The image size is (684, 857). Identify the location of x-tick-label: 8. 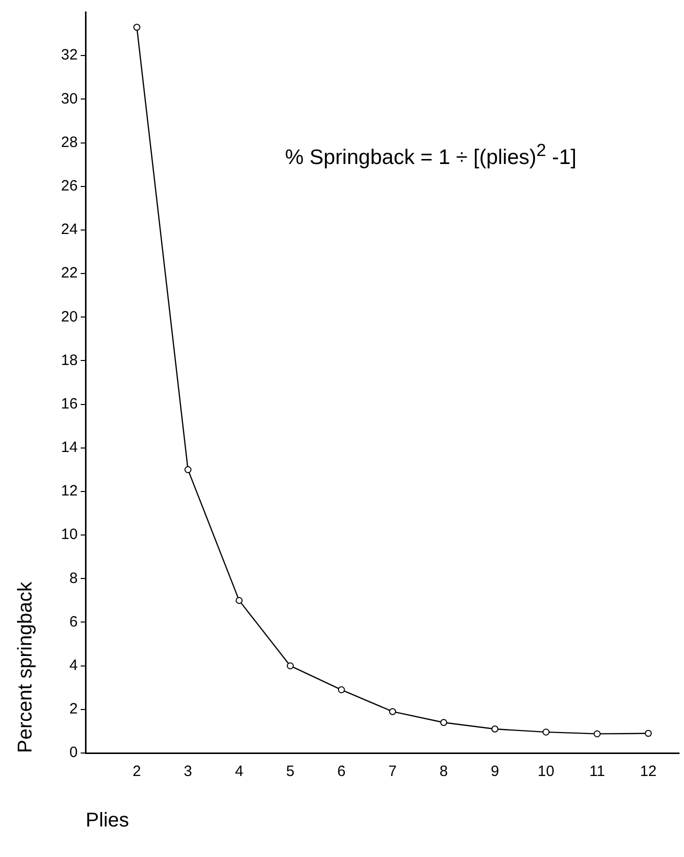
(444, 771).